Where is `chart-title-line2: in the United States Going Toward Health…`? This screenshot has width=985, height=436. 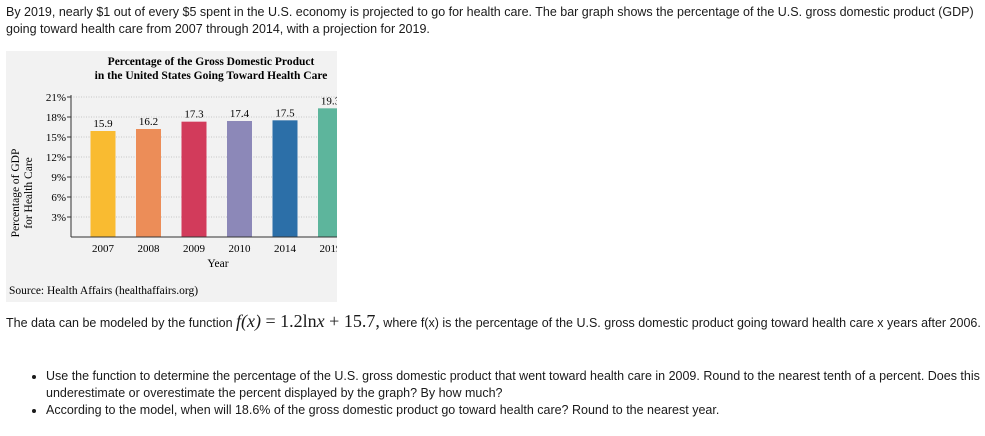
chart-title-line2: in the United States Going Toward Health… is located at coordinates (211, 76).